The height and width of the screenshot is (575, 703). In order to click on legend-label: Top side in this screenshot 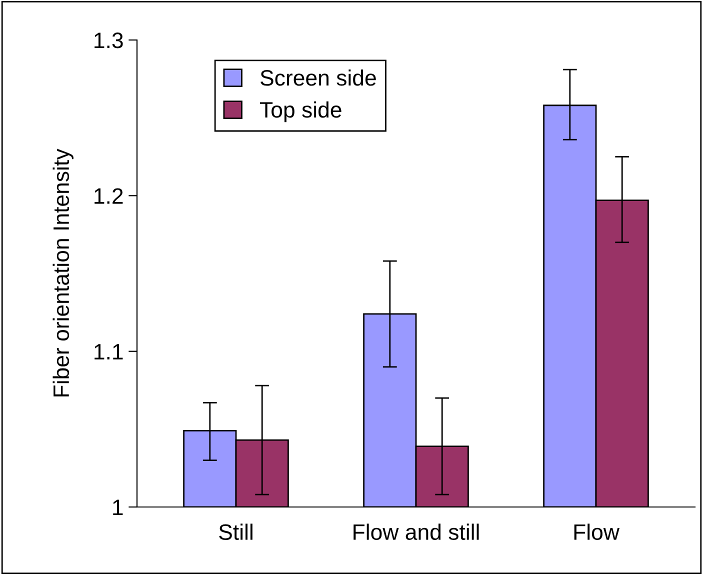, I will do `click(301, 111)`.